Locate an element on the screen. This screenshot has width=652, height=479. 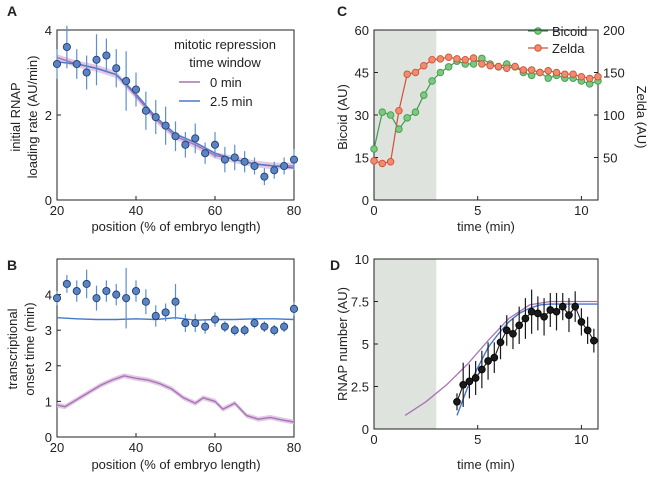
panel-b-xtick-label: 80 is located at coordinates (294, 447).